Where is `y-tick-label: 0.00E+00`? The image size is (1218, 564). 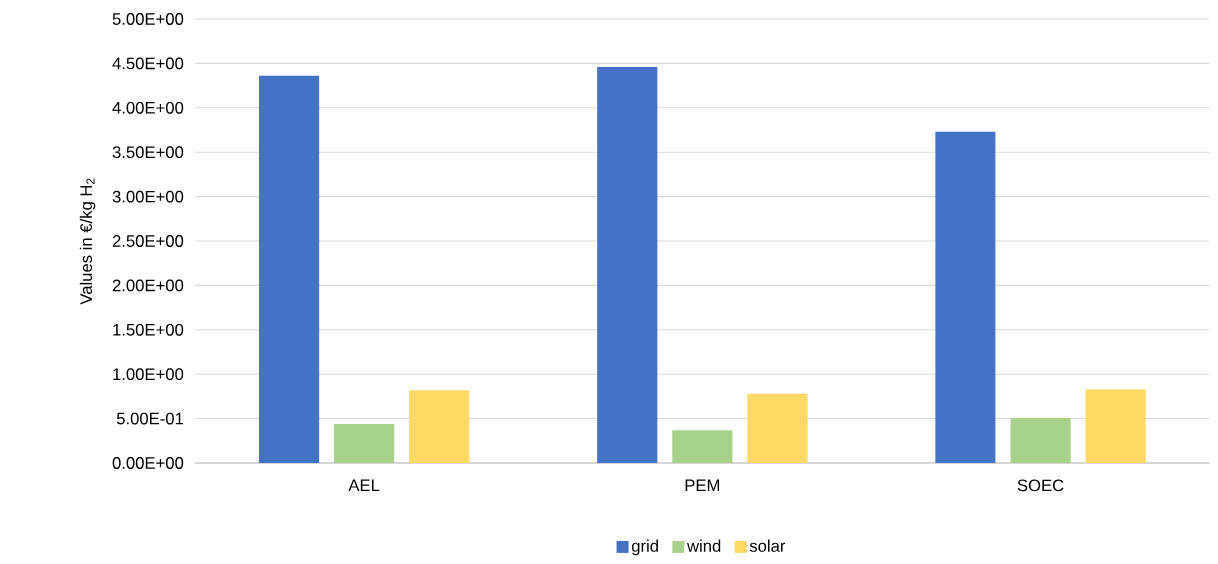
y-tick-label: 0.00E+00 is located at coordinates (148, 463).